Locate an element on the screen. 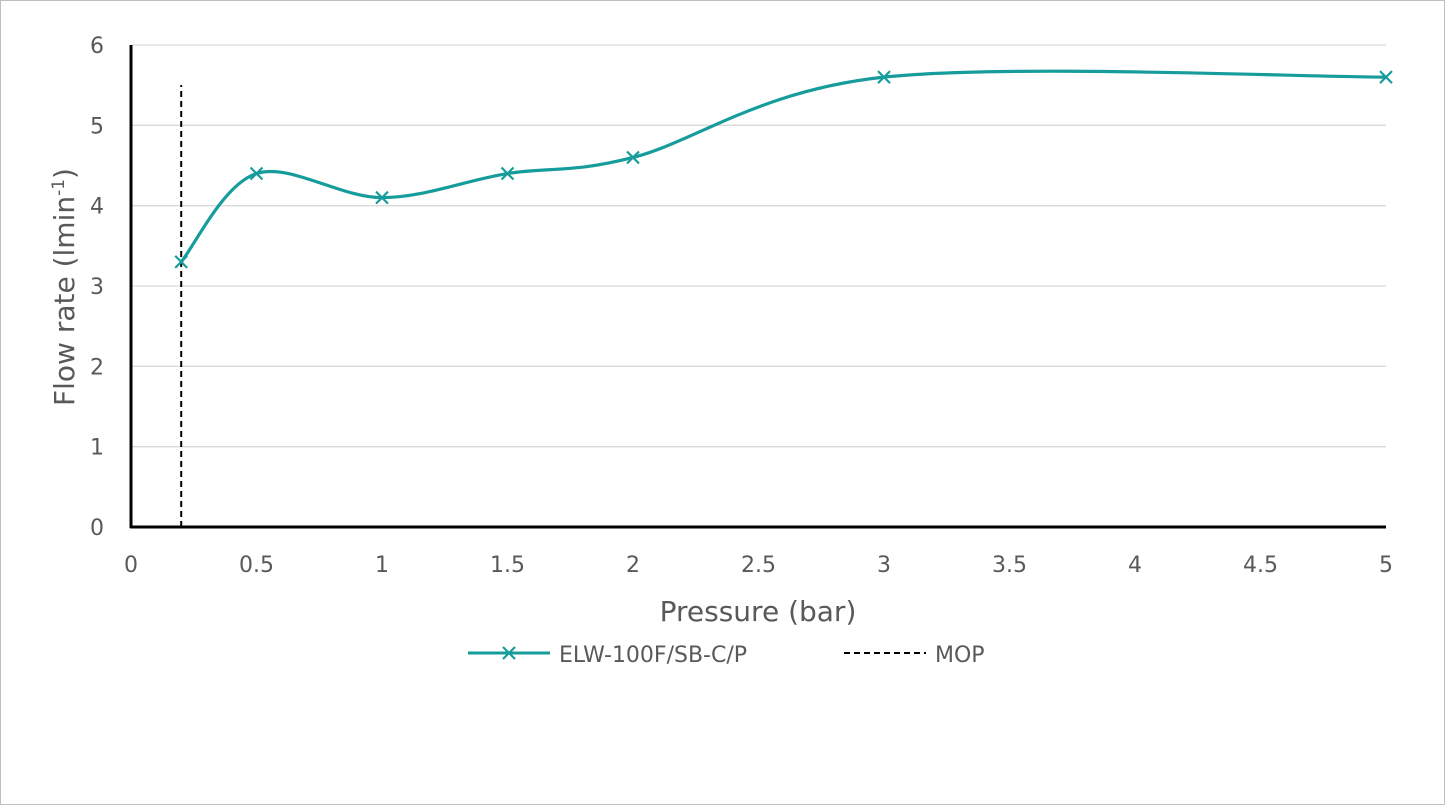 This screenshot has width=1445, height=809. y-axis-title-main: Flow rate (lmin is located at coordinates (64, 301).